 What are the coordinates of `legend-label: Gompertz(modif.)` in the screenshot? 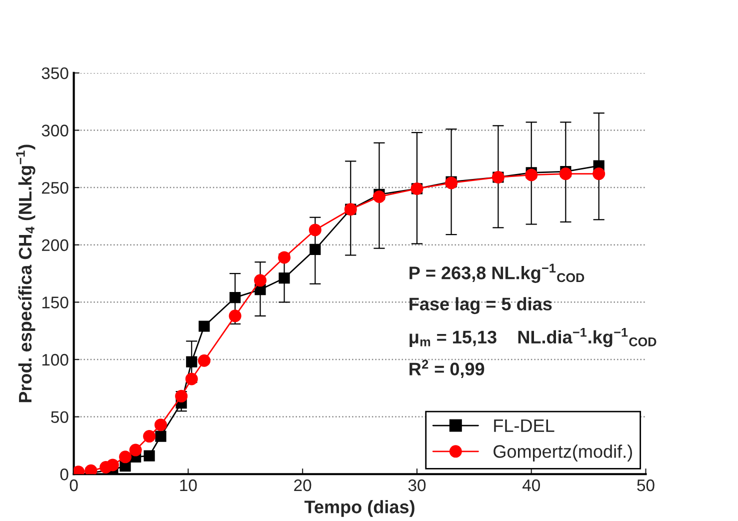 It's located at (563, 453).